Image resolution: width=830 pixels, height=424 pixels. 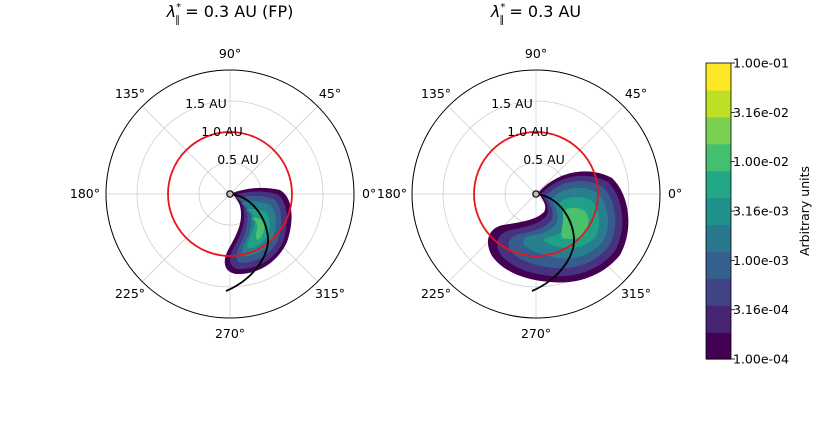 What do you see at coordinates (761, 112) in the screenshot?
I see `colorbar-tick-label: 3.16e-02` at bounding box center [761, 112].